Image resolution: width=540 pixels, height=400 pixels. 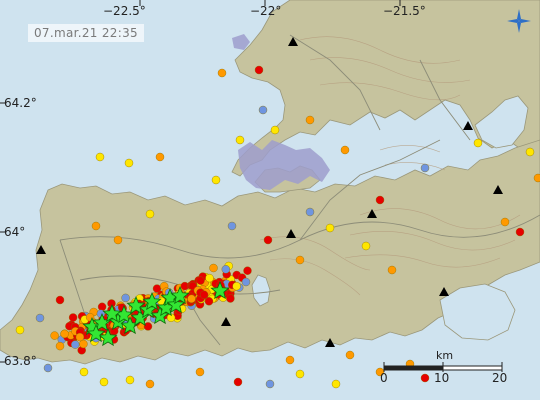 I want to click on latitude-label: 63.8°, so click(x=20, y=361).